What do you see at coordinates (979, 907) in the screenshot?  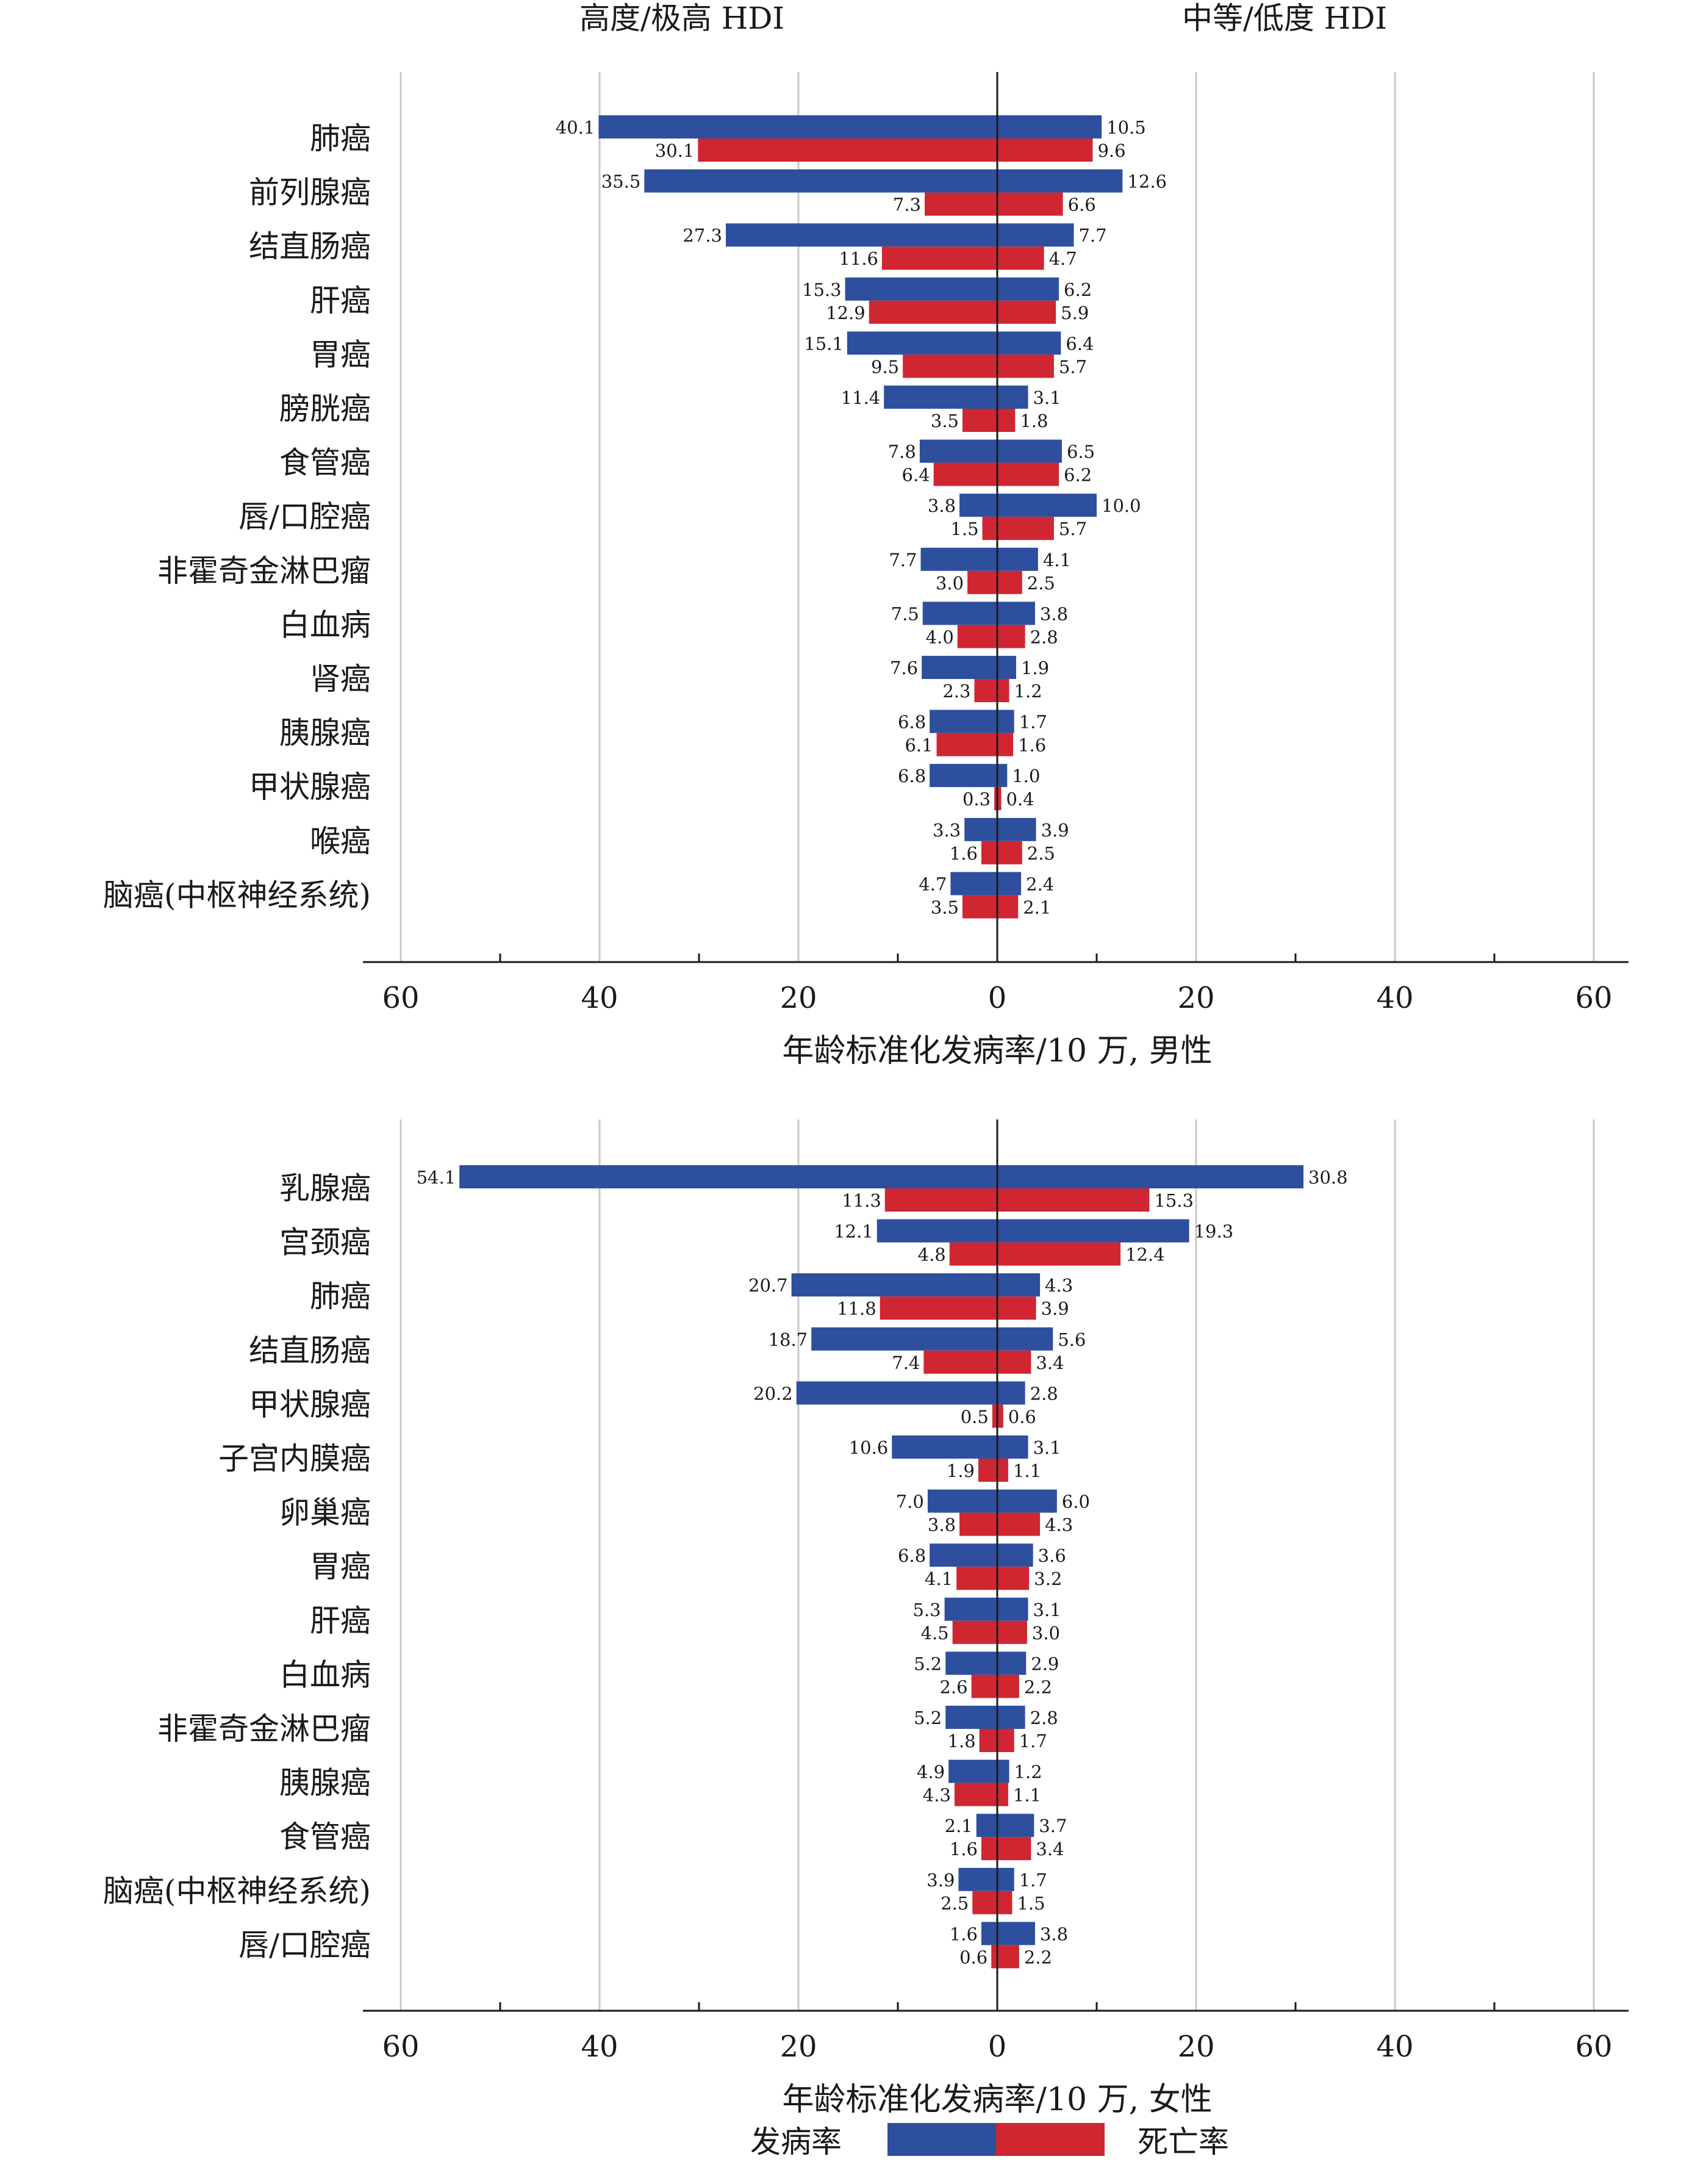 I see `bar-mortality-high-脑癌-中枢神经系统-` at bounding box center [979, 907].